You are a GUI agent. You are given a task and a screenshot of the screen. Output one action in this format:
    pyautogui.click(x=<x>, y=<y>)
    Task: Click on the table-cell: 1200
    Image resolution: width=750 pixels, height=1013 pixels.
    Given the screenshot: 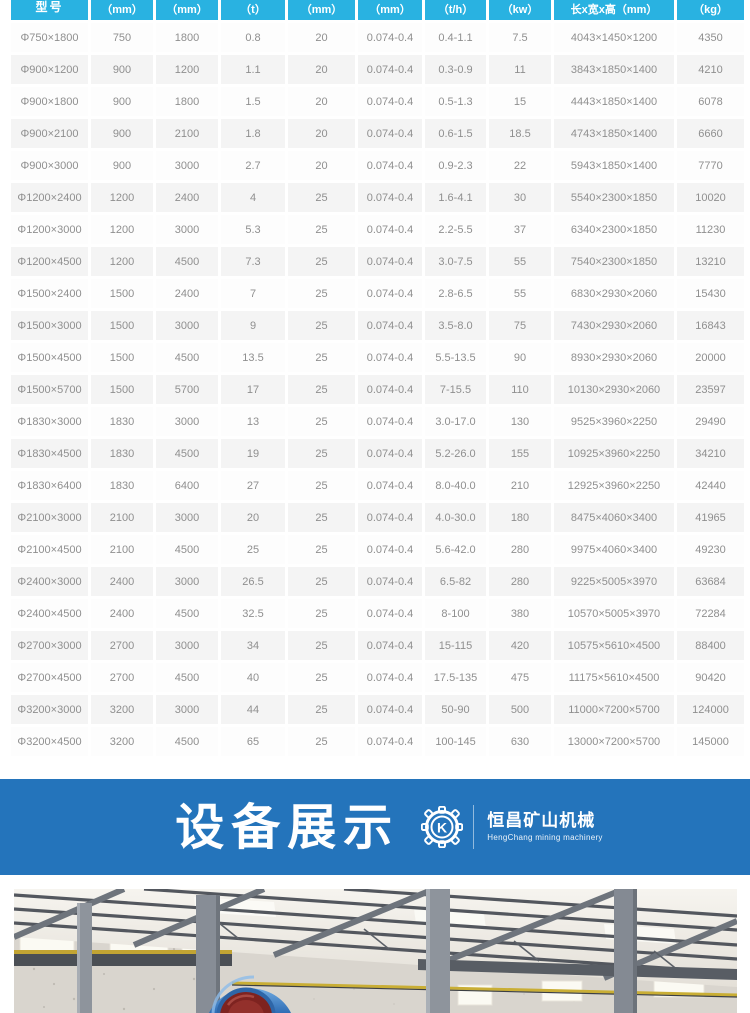 What is the action you would take?
    pyautogui.click(x=122, y=229)
    